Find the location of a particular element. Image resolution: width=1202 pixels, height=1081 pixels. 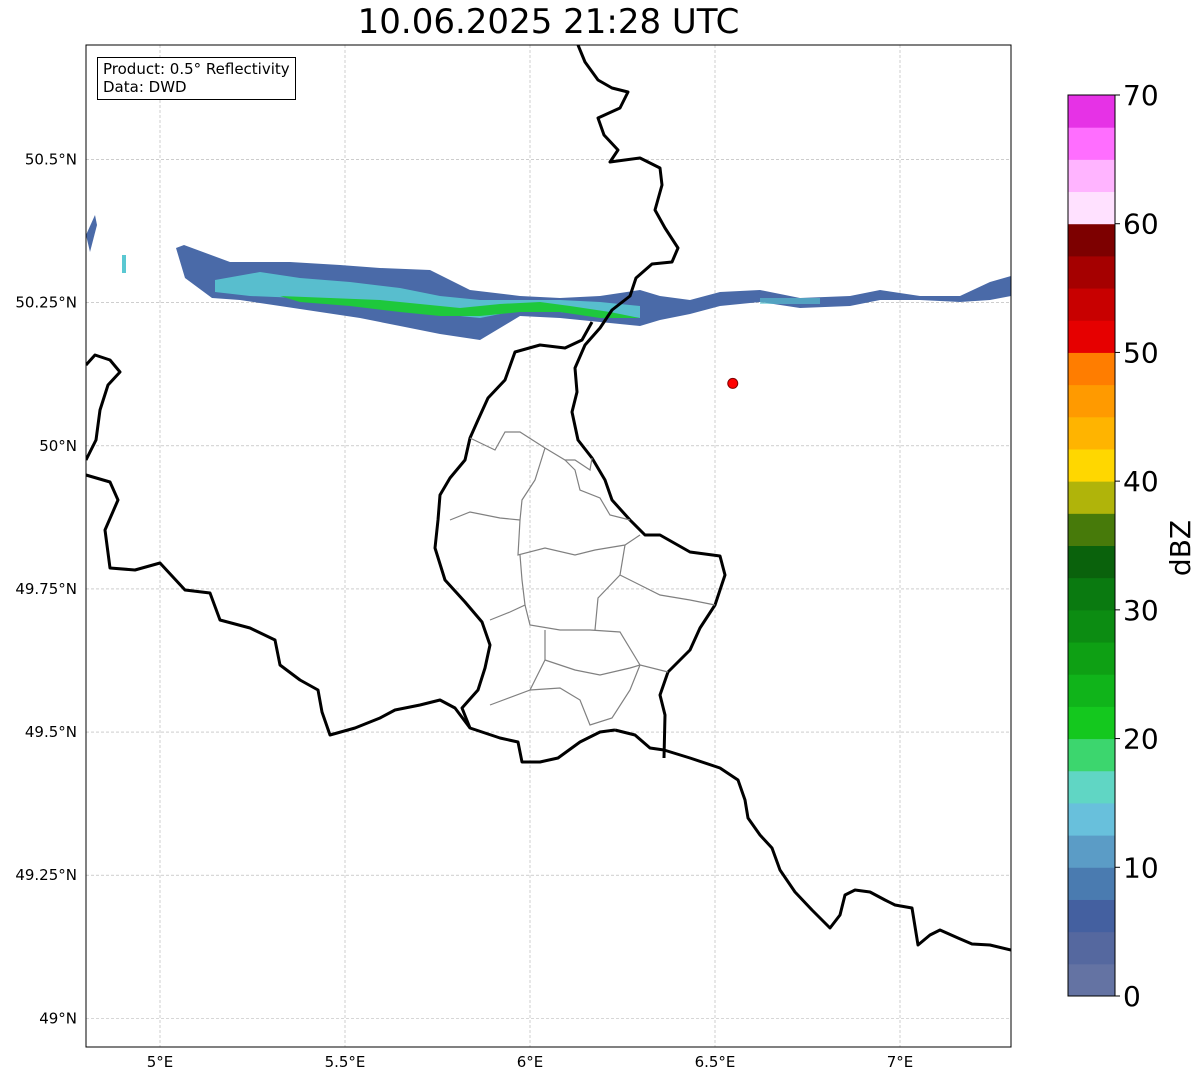

border-germany-west is located at coordinates (648, 402).